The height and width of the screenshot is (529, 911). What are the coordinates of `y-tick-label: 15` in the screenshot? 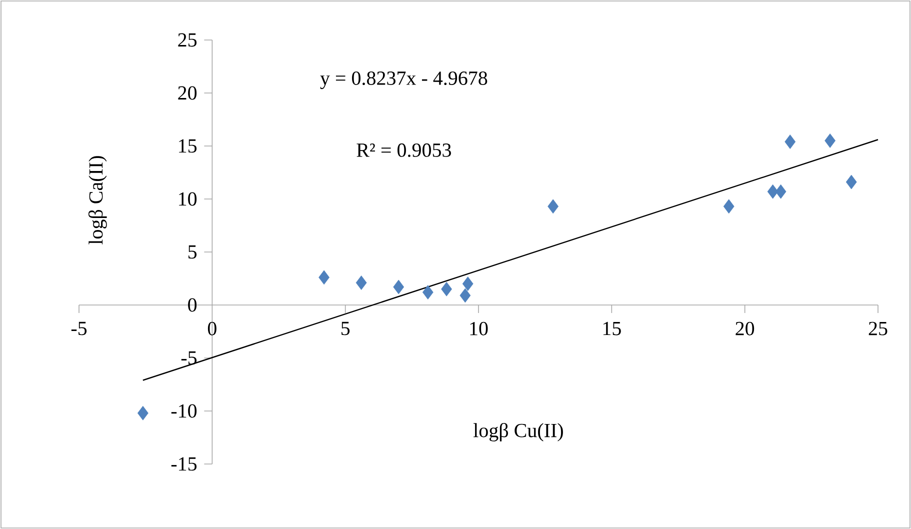 It's located at (188, 146).